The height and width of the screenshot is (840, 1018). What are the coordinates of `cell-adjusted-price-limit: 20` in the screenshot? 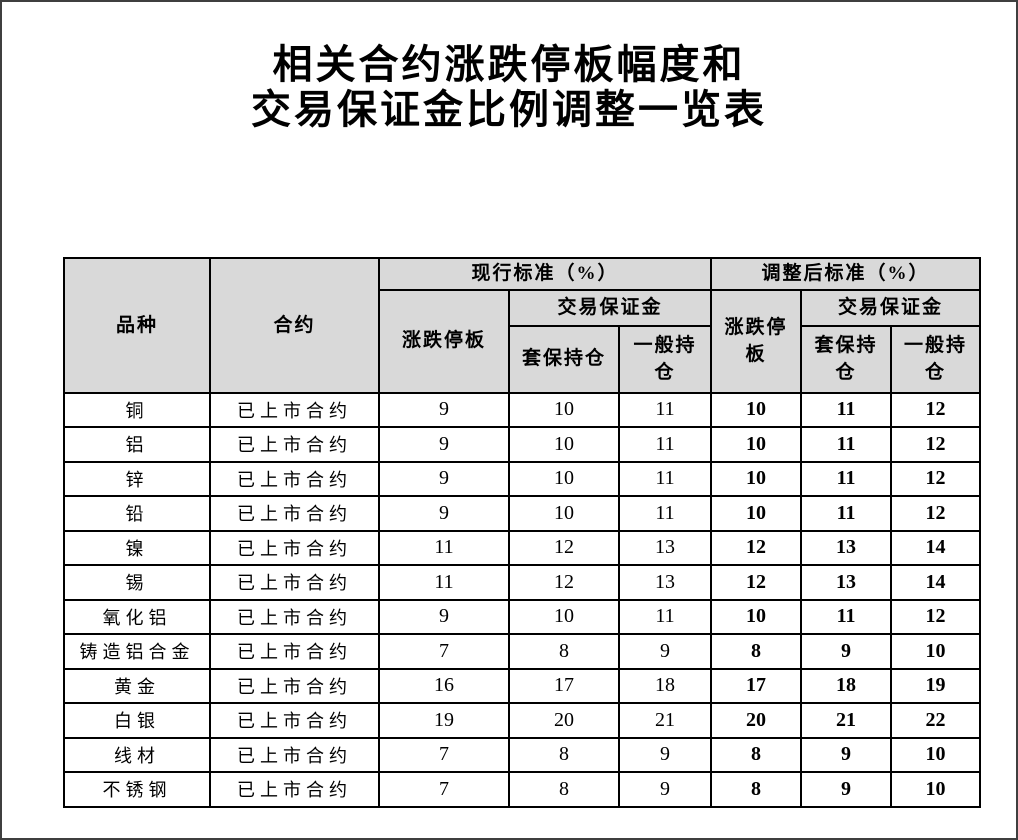 It's located at (756, 720).